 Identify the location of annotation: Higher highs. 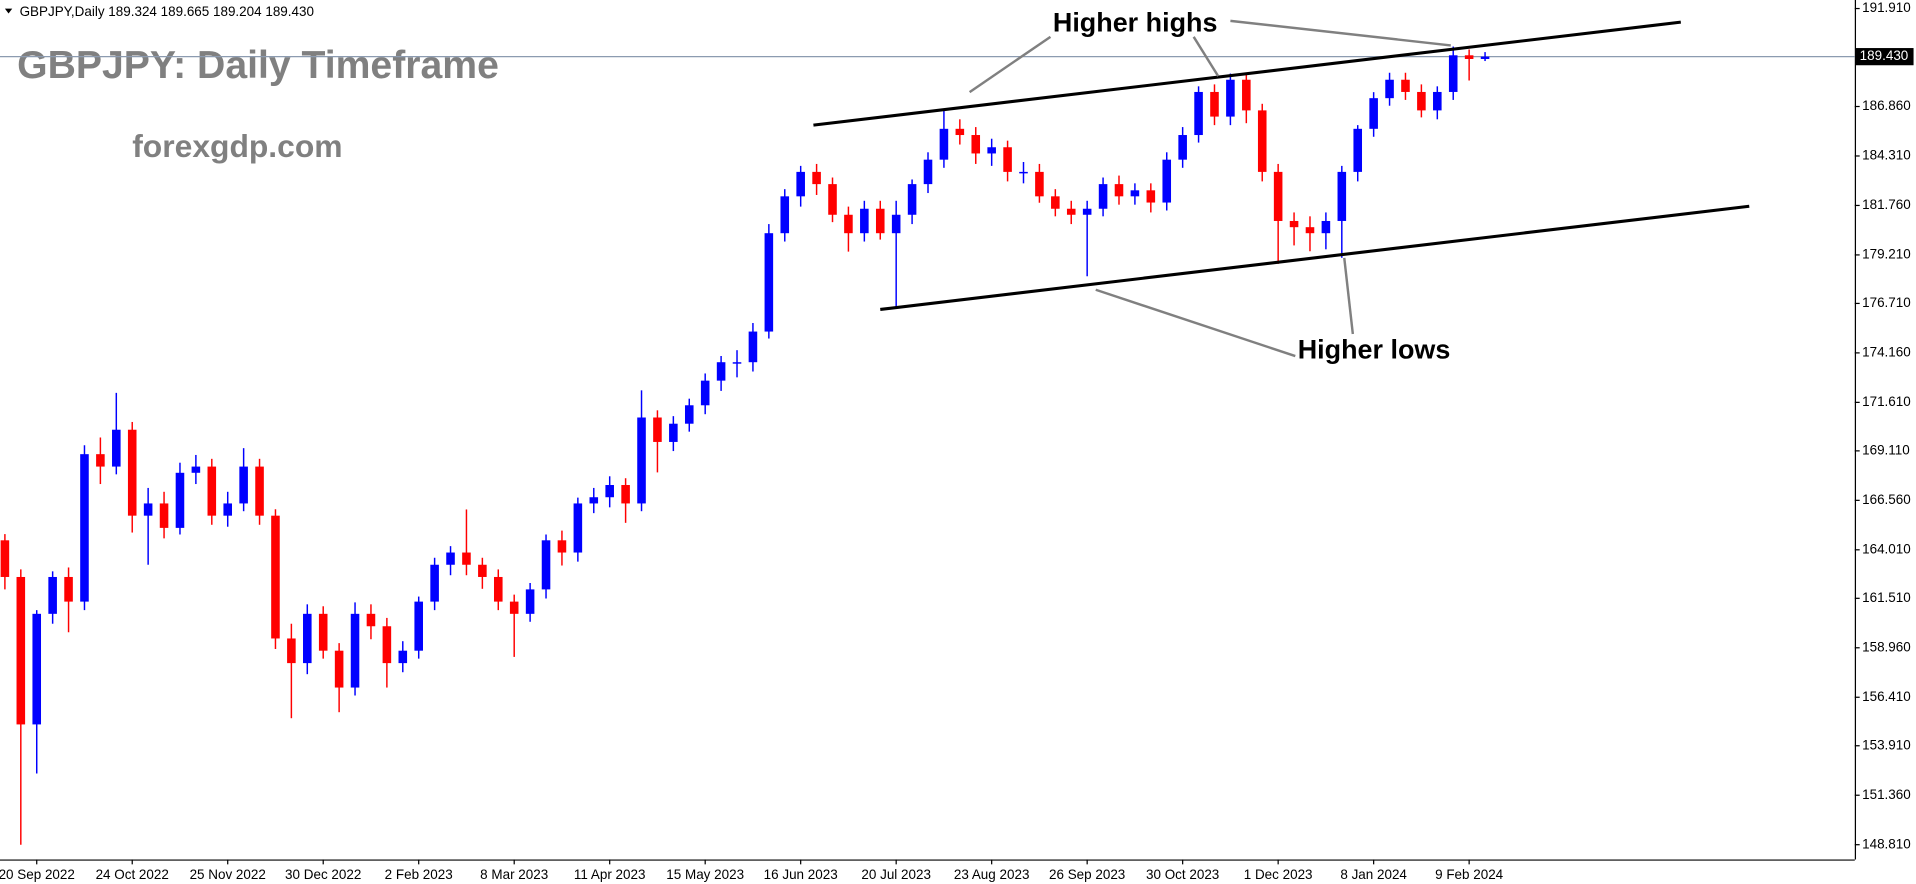
(1135, 23).